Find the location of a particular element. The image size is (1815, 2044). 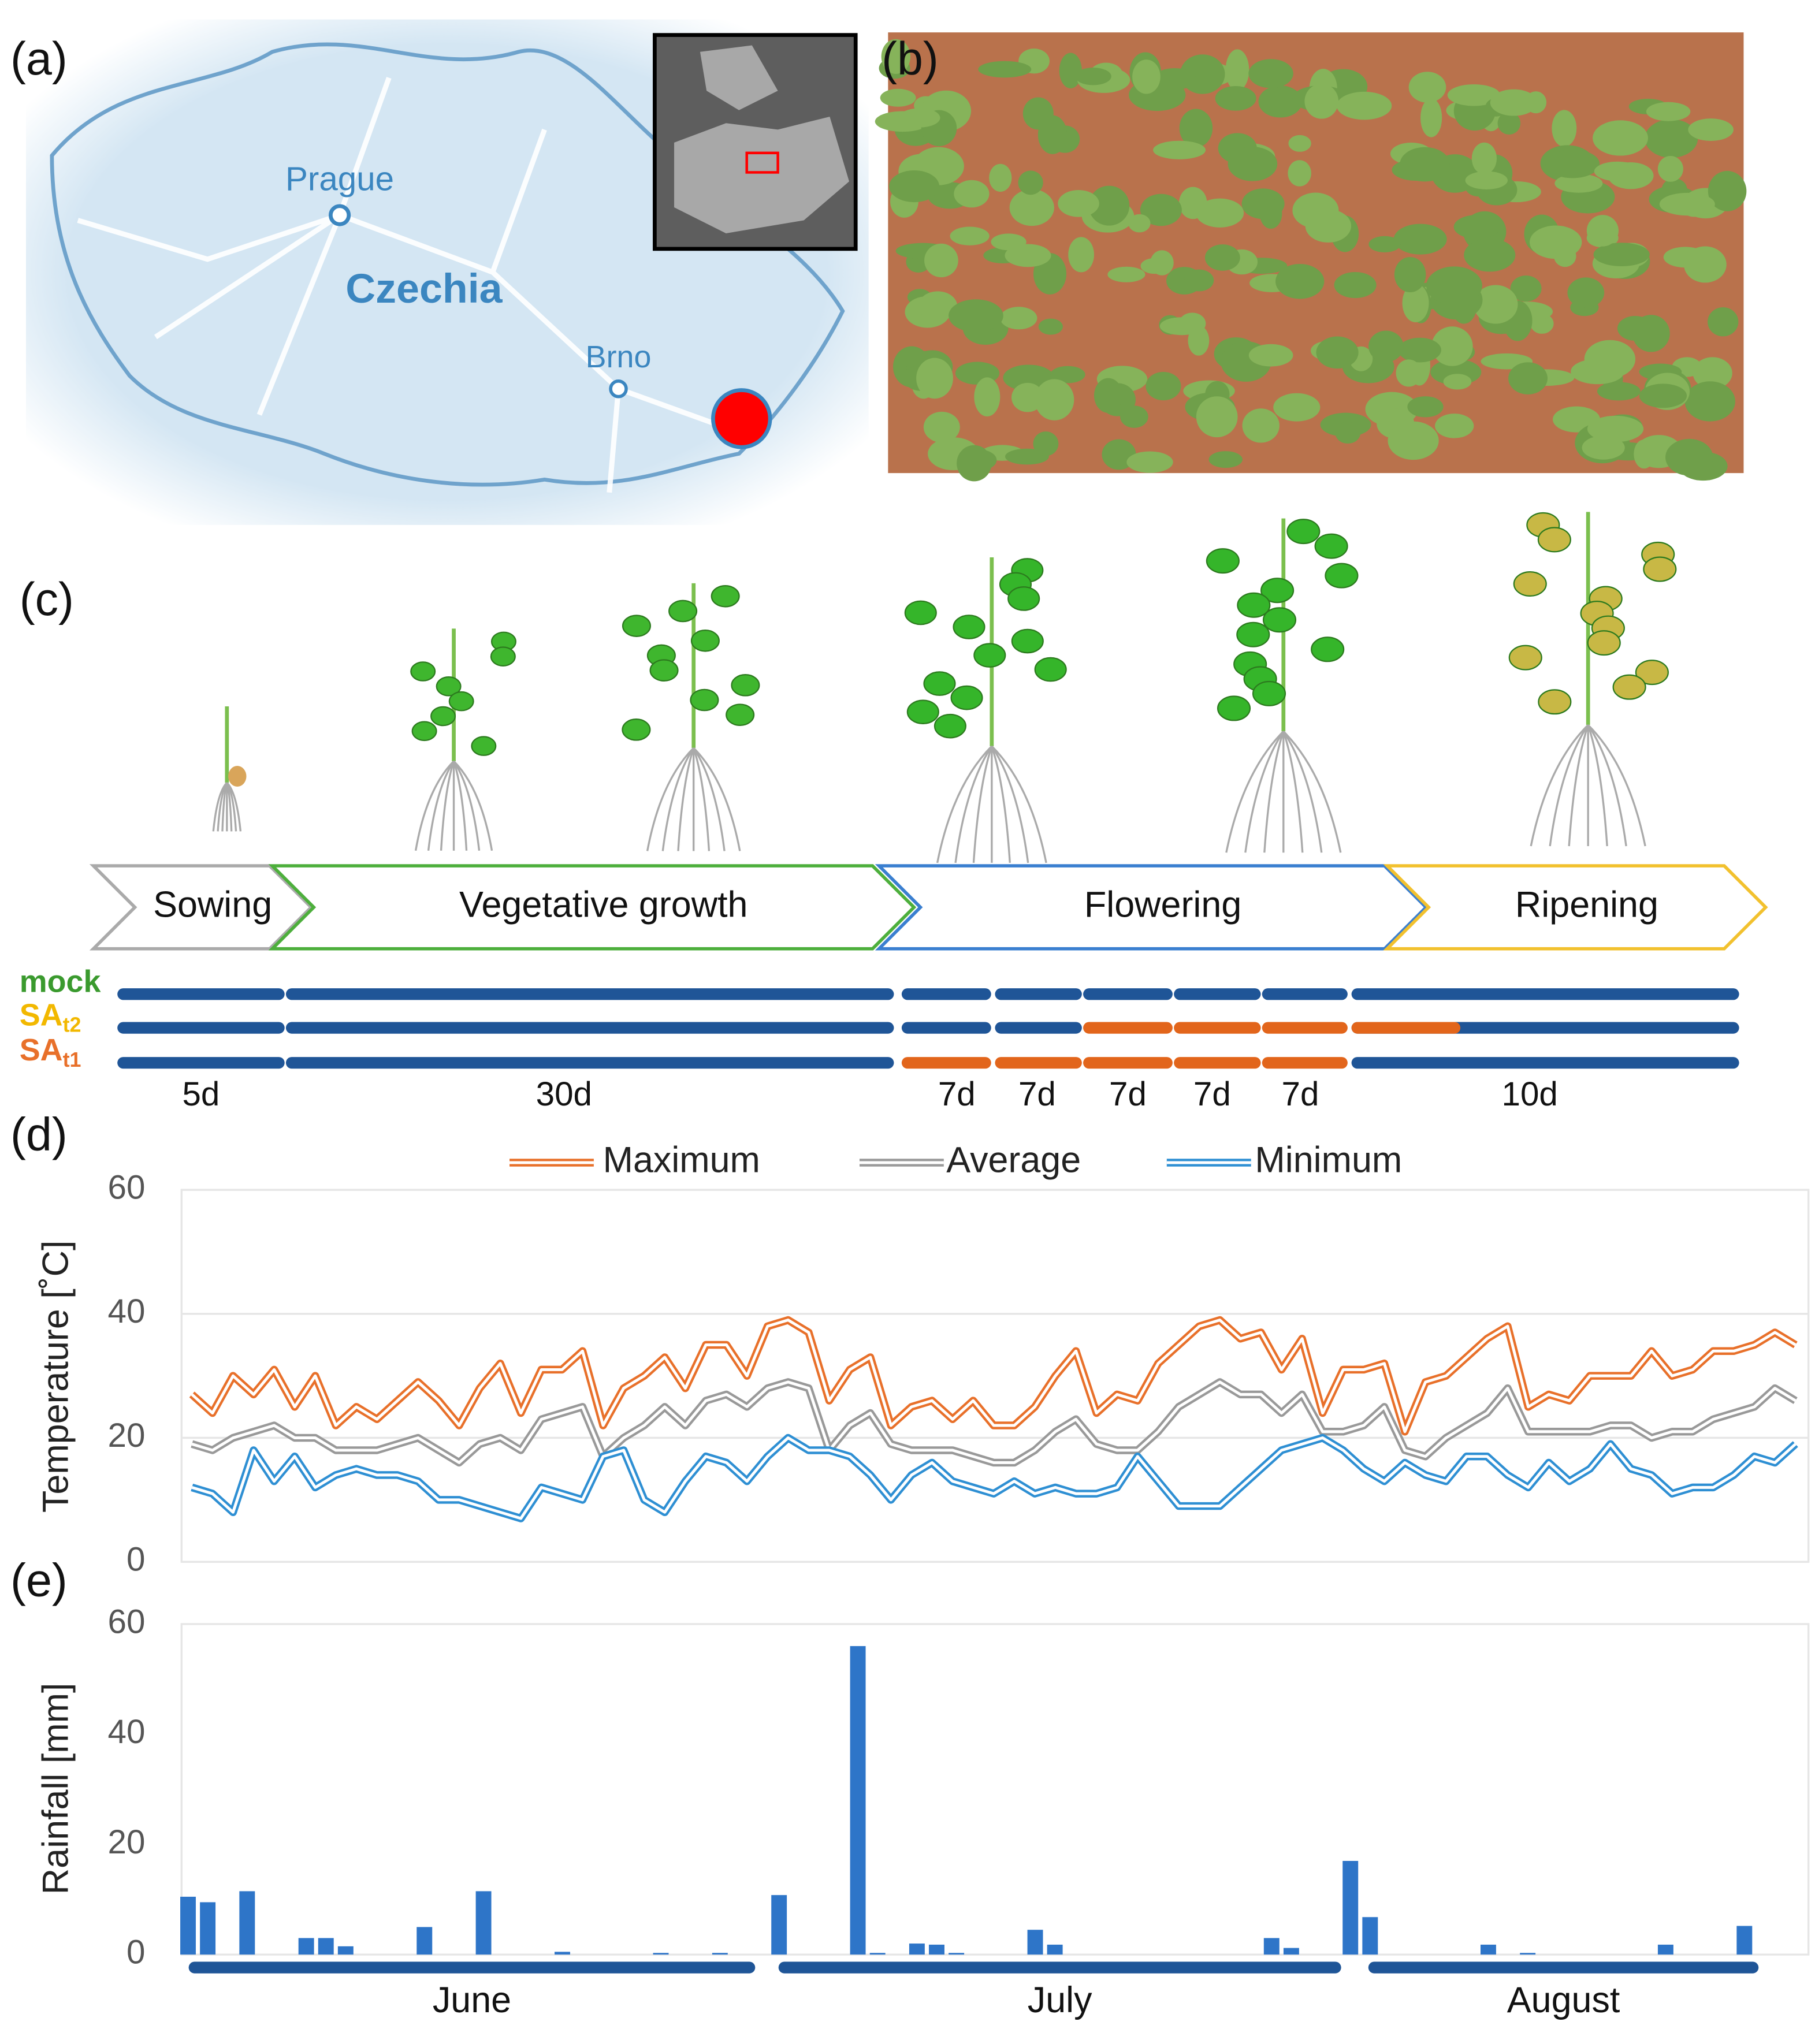

panel-label: (c) is located at coordinates (47, 600).